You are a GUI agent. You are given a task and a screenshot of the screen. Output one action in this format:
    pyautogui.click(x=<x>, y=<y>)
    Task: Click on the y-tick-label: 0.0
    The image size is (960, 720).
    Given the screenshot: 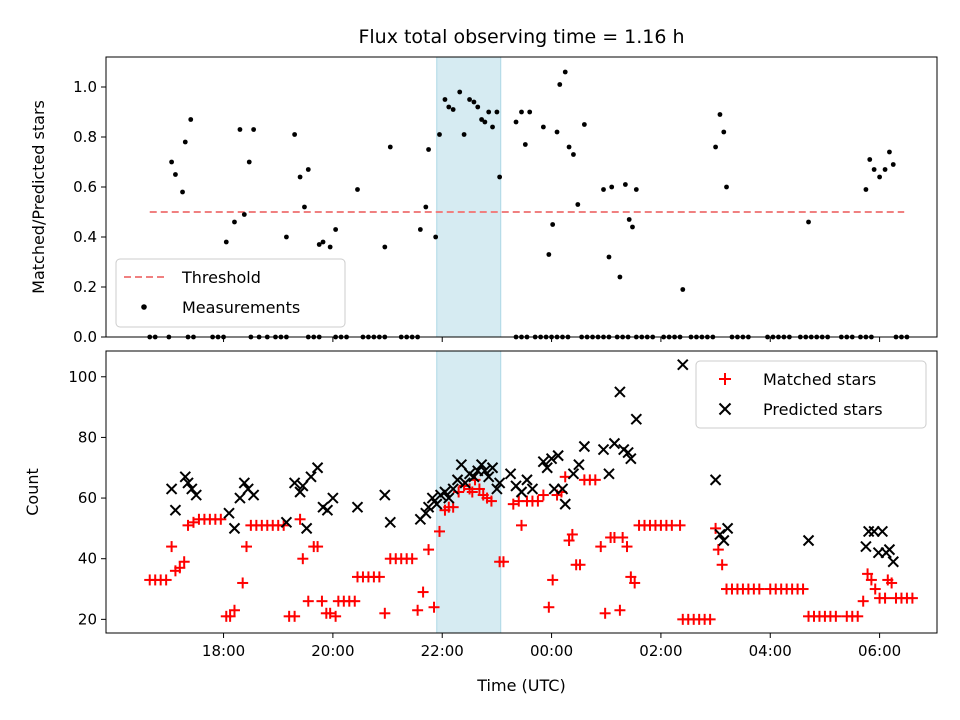 What is the action you would take?
    pyautogui.click(x=85, y=337)
    